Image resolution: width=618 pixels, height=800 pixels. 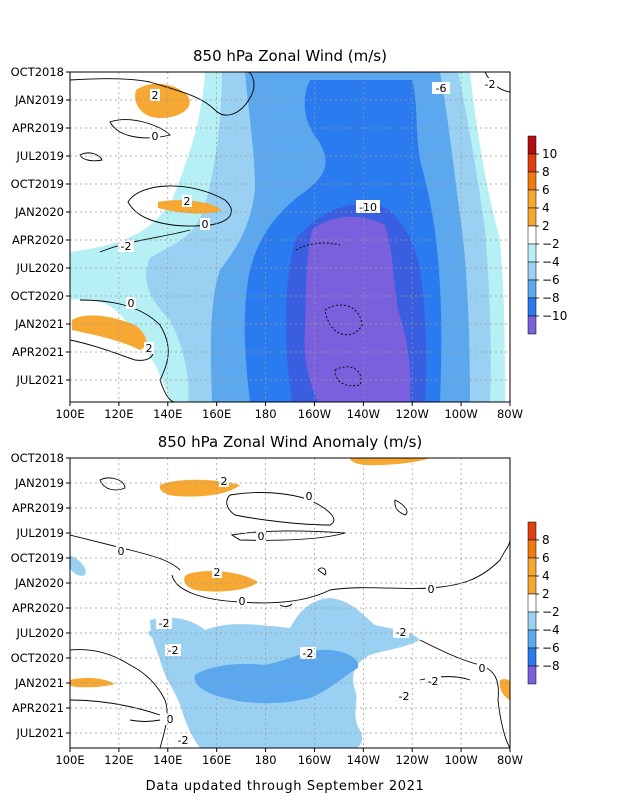 I want to click on y-tick-label: JUL2021, so click(x=40, y=733).